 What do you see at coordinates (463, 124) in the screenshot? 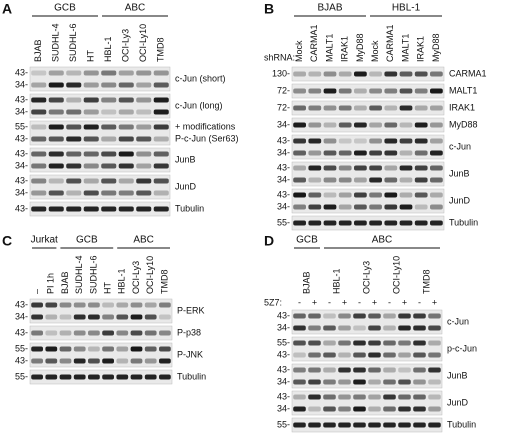
I see `protein-label: MyD88` at bounding box center [463, 124].